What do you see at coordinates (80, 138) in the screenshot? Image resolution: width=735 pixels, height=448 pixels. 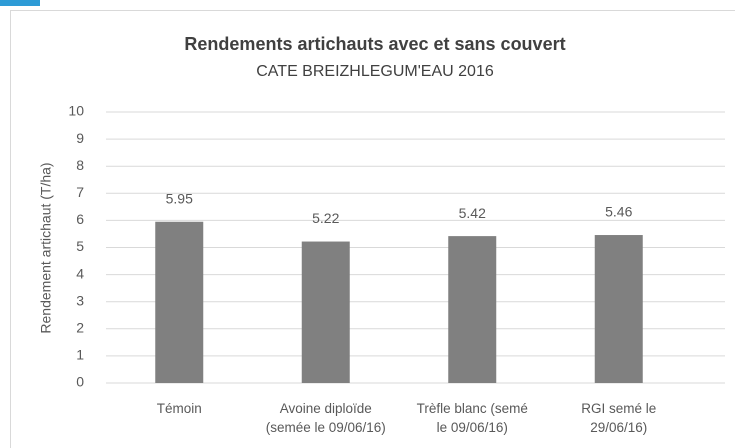 I see `y-tick-label: 9` at bounding box center [80, 138].